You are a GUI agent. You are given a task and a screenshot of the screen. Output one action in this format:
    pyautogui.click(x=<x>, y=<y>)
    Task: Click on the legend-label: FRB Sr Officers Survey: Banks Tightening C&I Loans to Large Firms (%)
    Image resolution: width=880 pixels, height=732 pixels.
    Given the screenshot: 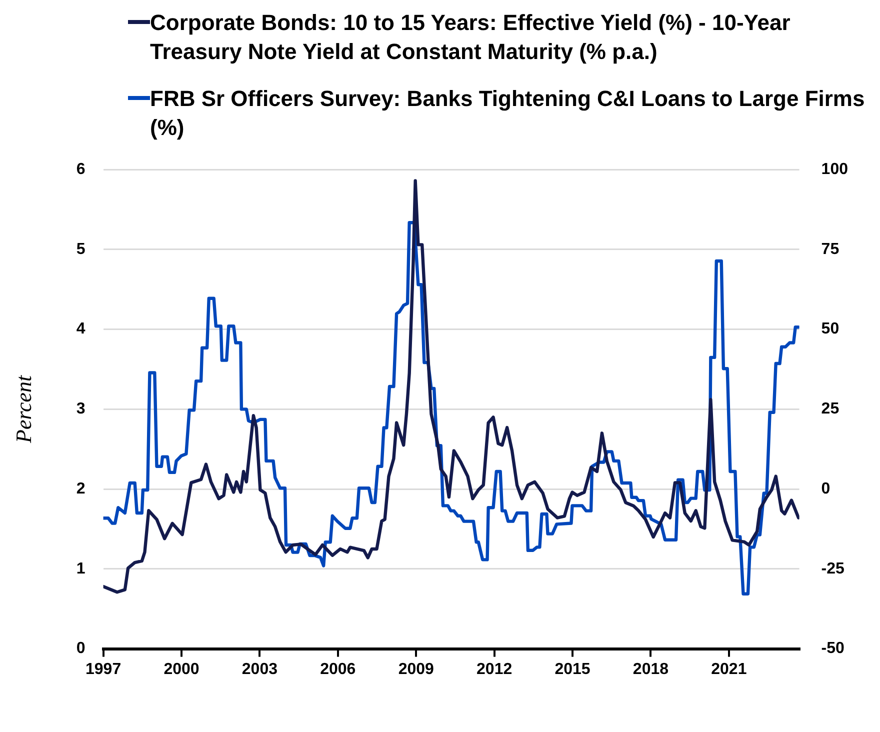 What is the action you would take?
    pyautogui.click(x=508, y=113)
    